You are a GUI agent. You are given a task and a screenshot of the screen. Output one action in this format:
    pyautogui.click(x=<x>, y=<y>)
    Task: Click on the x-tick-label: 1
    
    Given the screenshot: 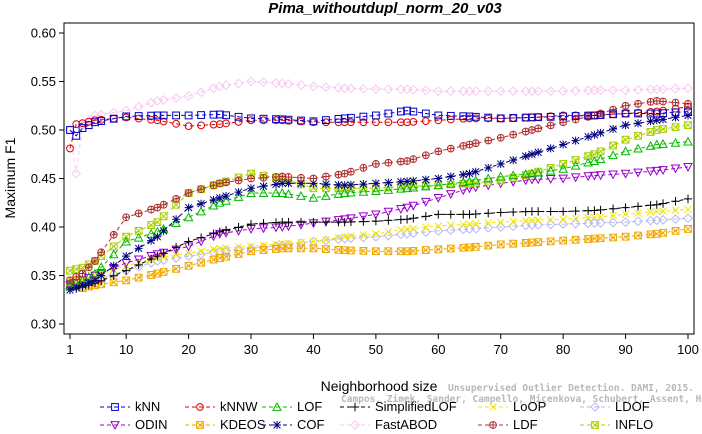 What is the action you would take?
    pyautogui.click(x=69, y=349)
    